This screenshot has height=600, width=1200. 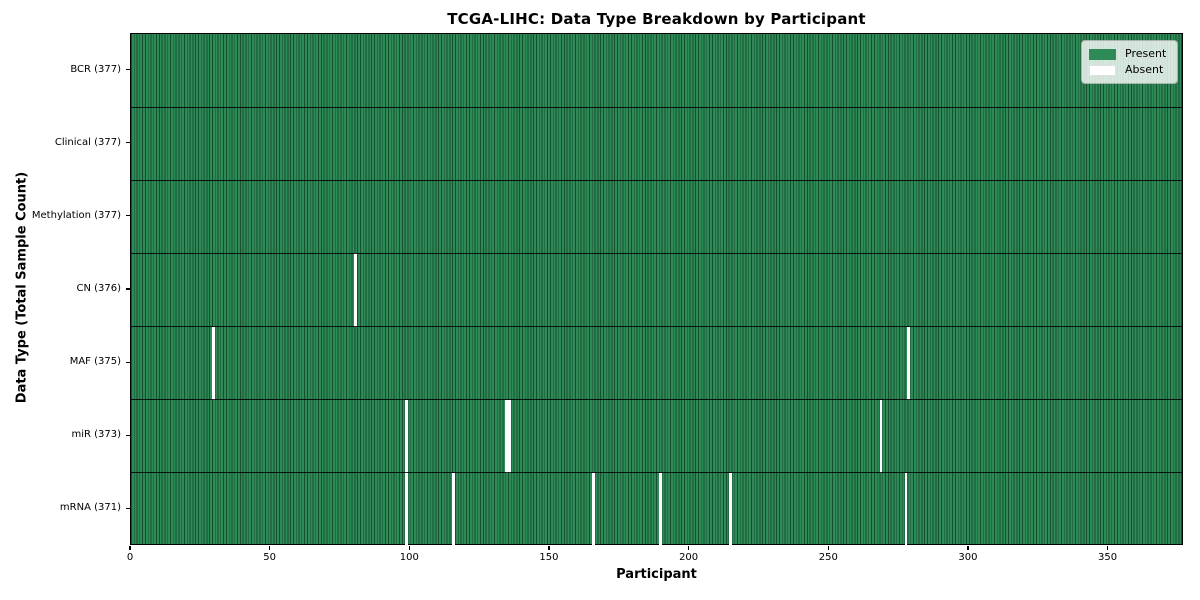 What do you see at coordinates (1146, 53) in the screenshot?
I see `legend-label-present: Present` at bounding box center [1146, 53].